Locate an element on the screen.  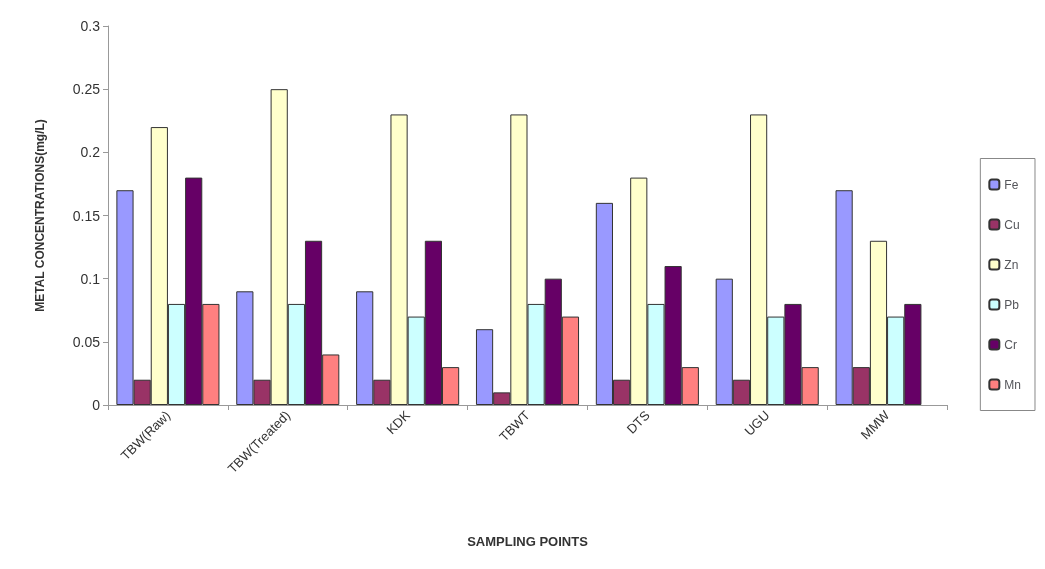
y-tick-label: 0.15 is located at coordinates (86, 215).